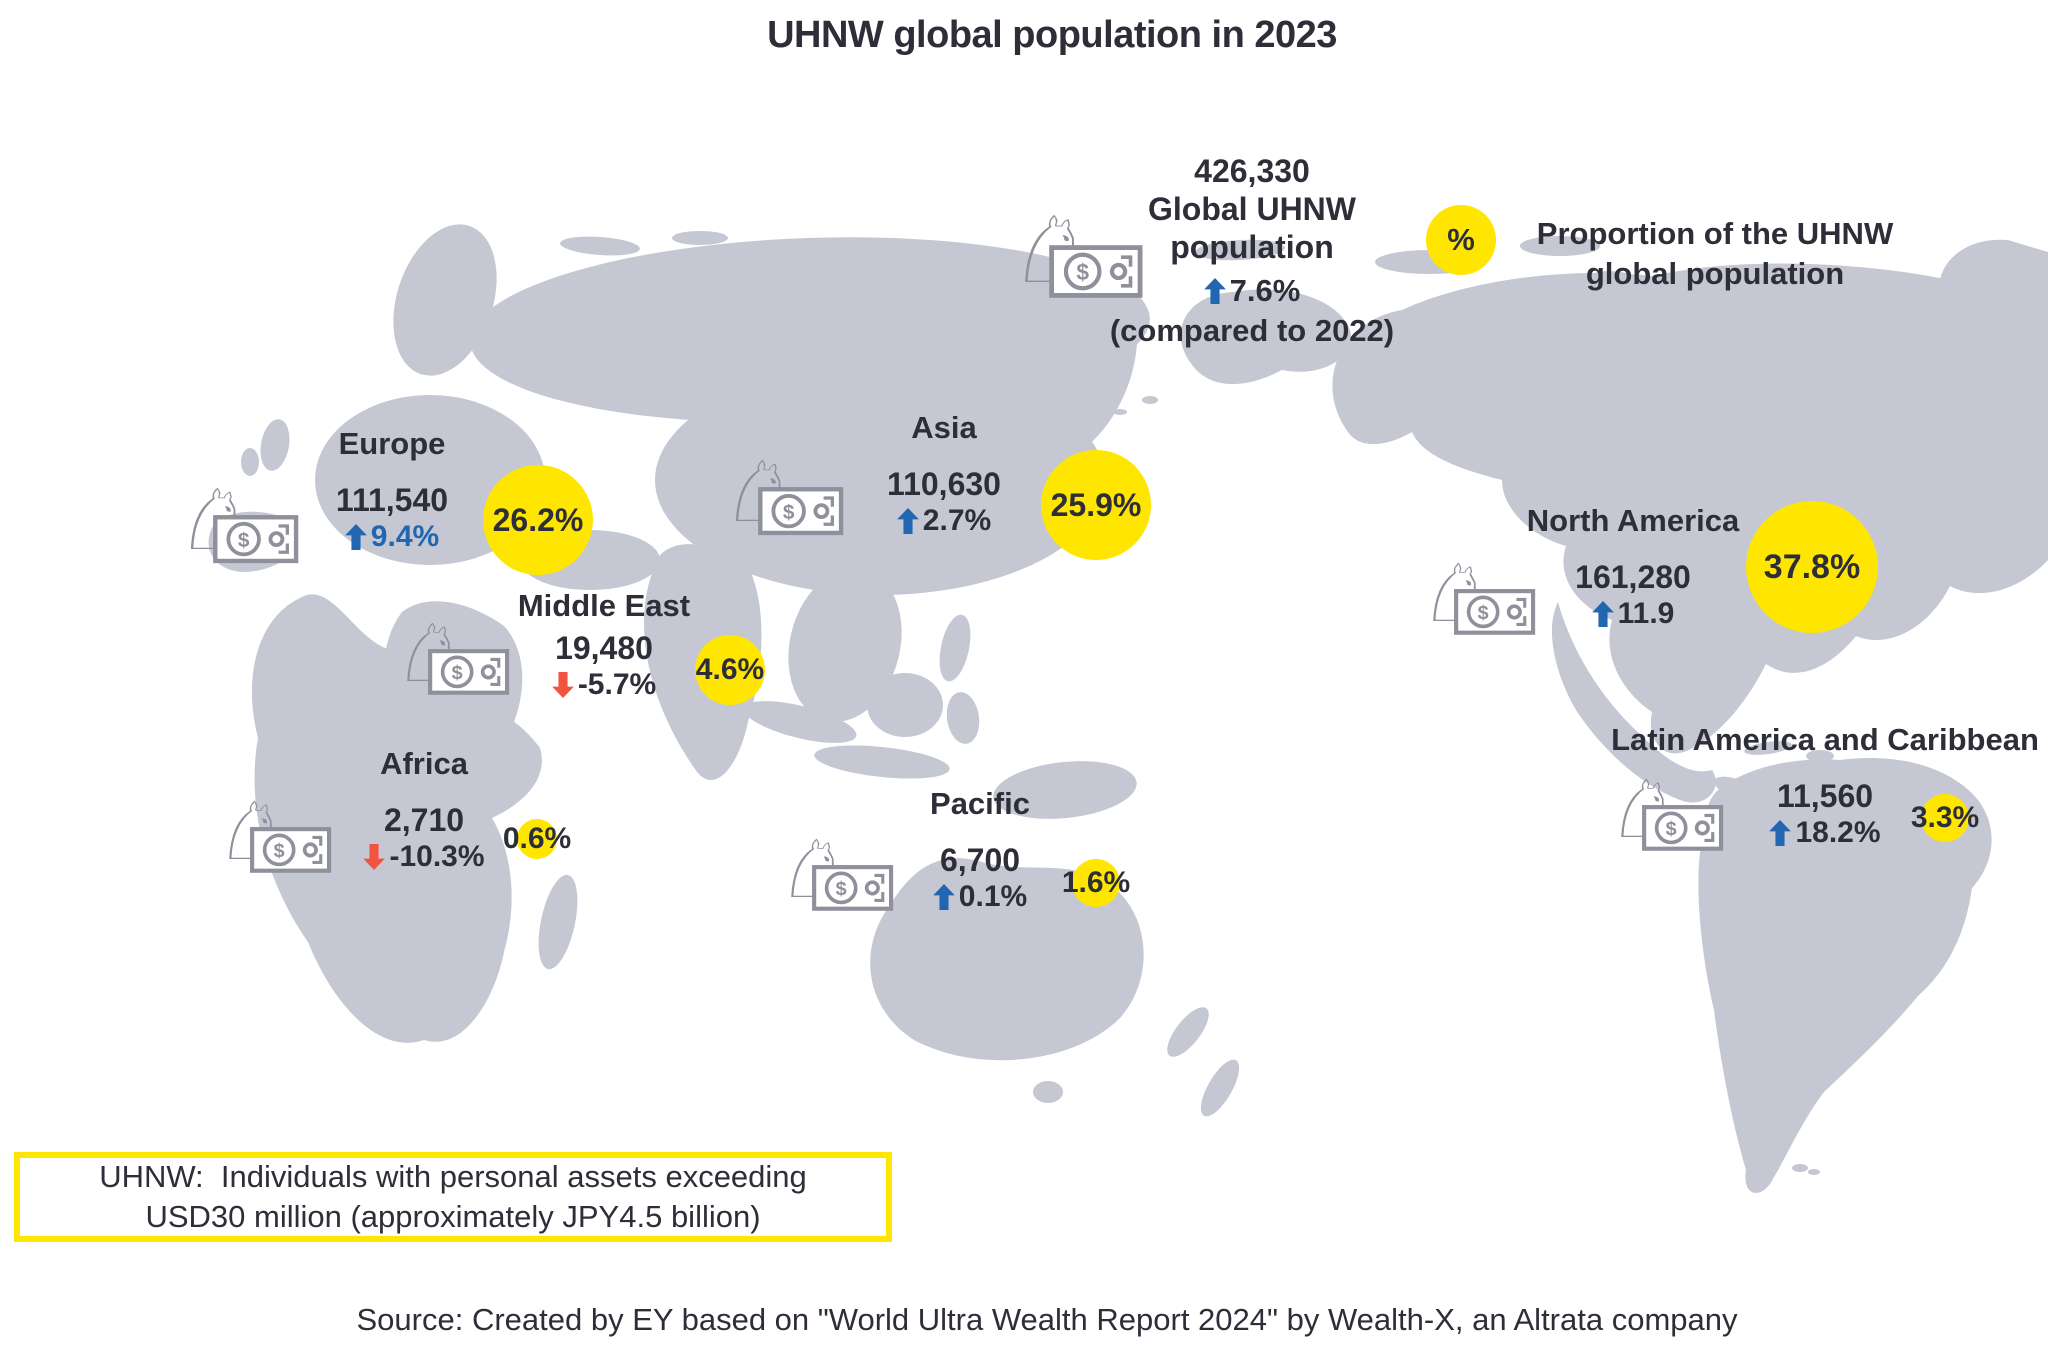  What do you see at coordinates (1461, 240) in the screenshot?
I see `legend-percent-circle: %` at bounding box center [1461, 240].